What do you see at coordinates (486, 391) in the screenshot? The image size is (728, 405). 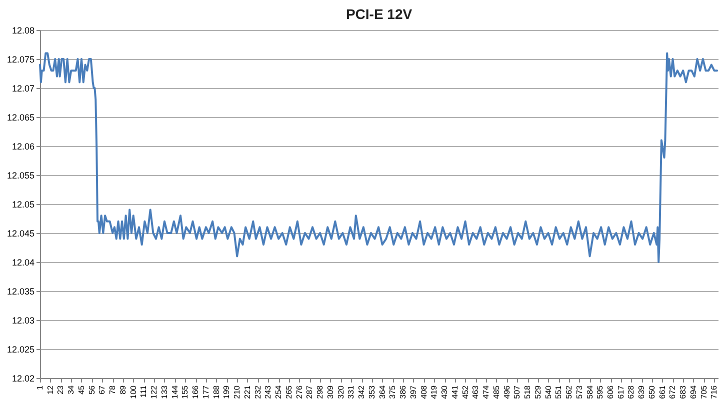 I see `x-tick-label: 474` at bounding box center [486, 391].